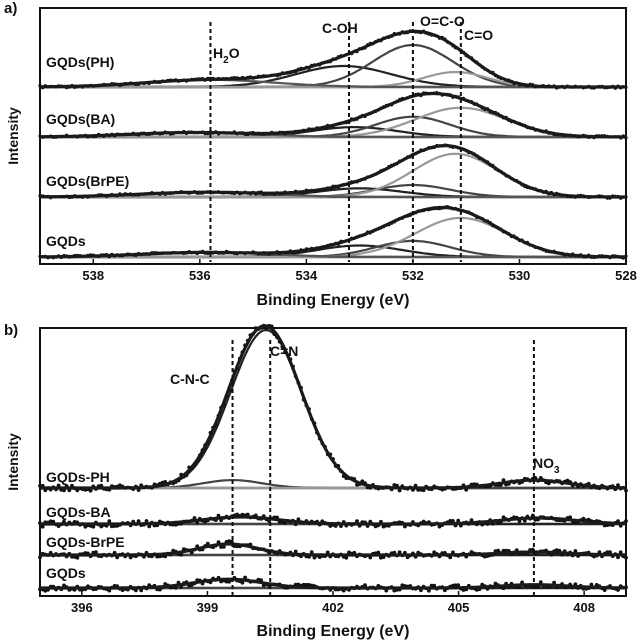 This screenshot has height=640, width=640. Describe the element at coordinates (335, 142) in the screenshot. I see `panel-a-reference-lines` at that location.